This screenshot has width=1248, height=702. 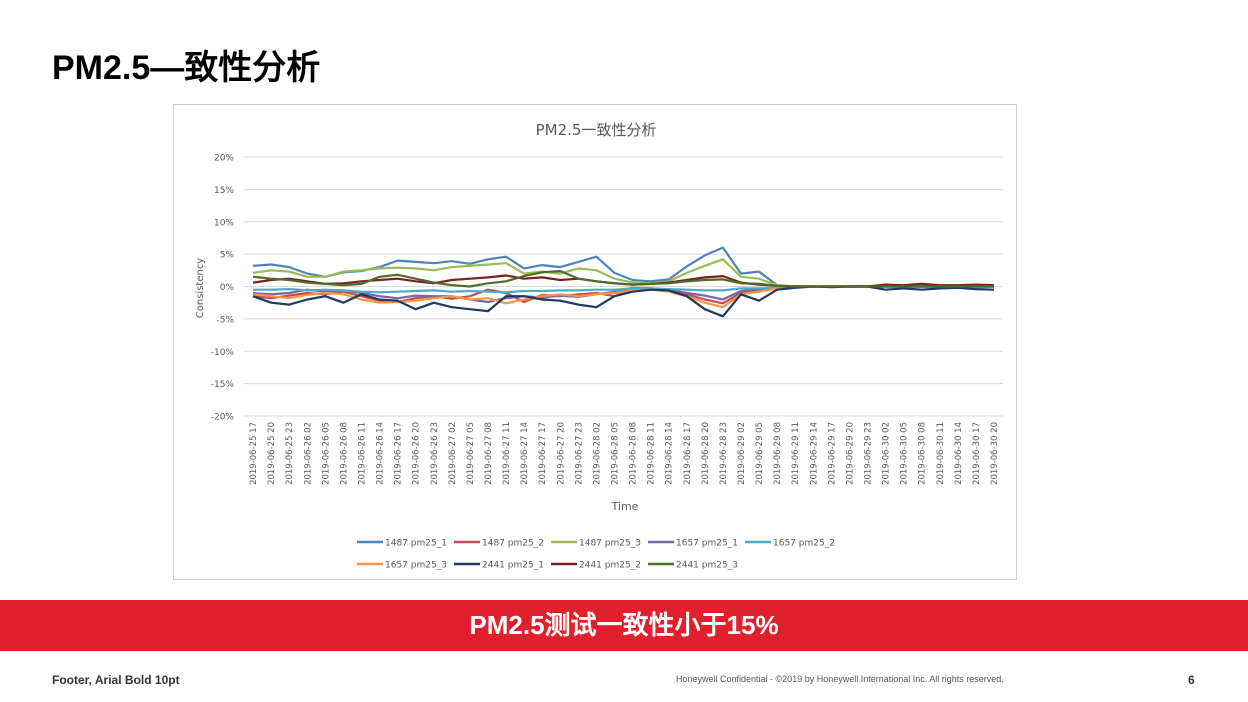 What do you see at coordinates (887, 453) in the screenshot?
I see `x-tick-label: 2019-06-30 02` at bounding box center [887, 453].